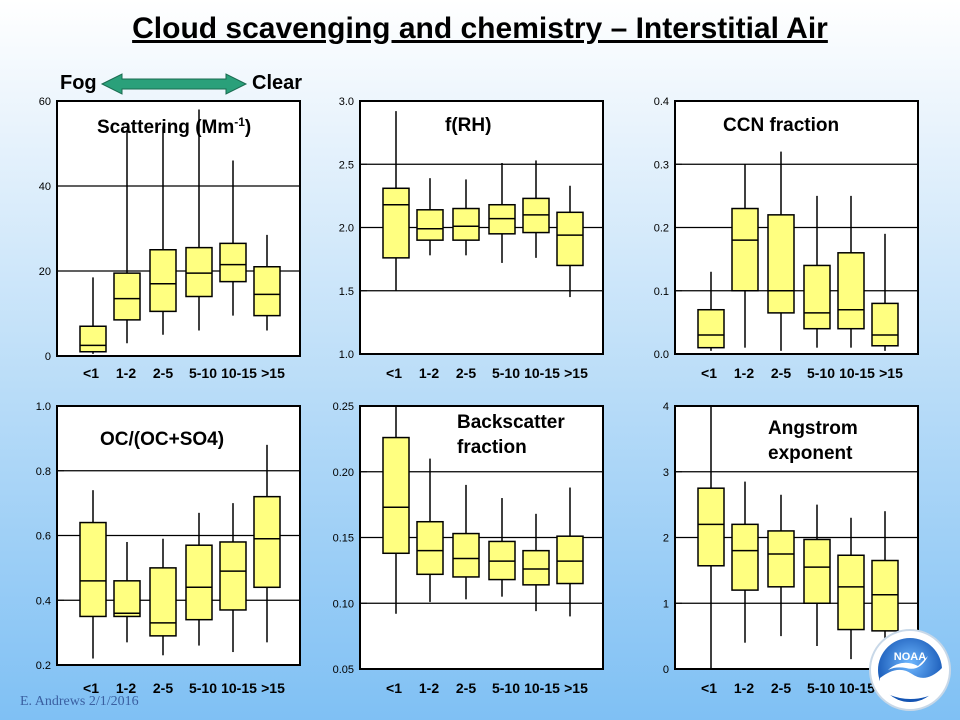 The height and width of the screenshot is (720, 960). I want to click on y-tick-label: 0.10, so click(343, 604).